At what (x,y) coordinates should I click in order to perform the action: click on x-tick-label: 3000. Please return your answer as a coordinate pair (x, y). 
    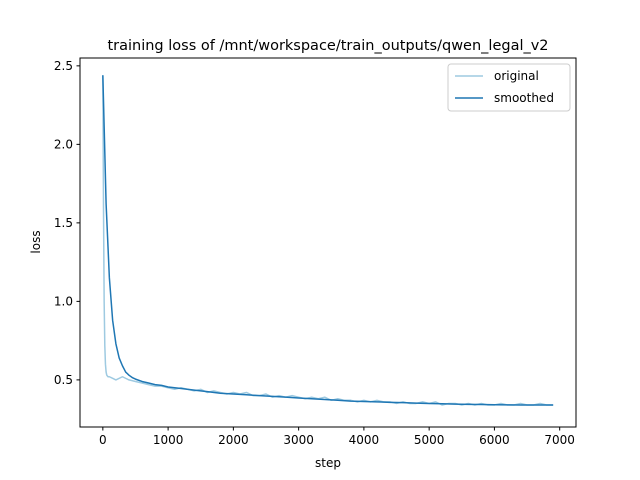
    Looking at the image, I should click on (298, 440).